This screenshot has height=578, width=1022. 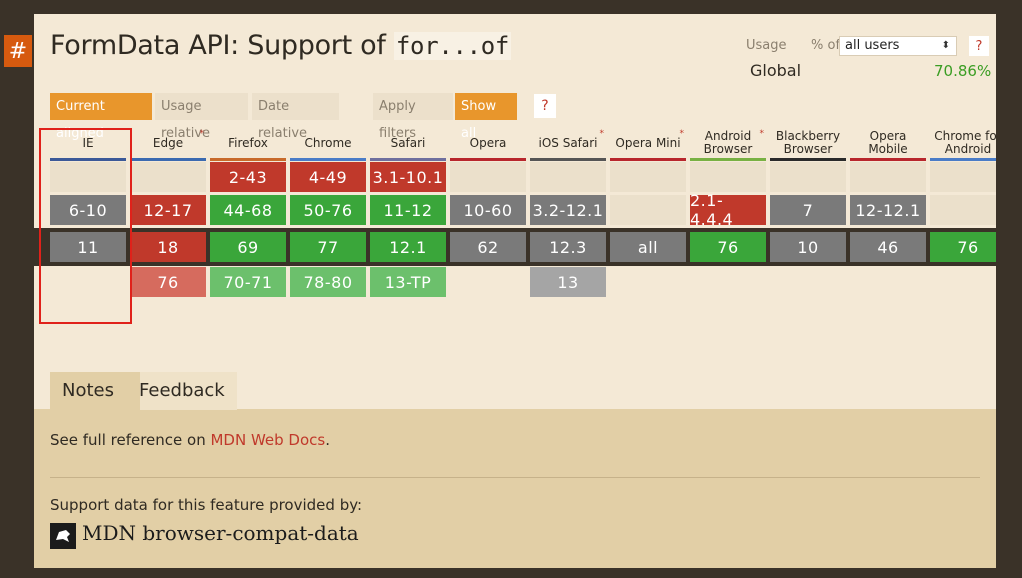 What do you see at coordinates (488, 247) in the screenshot?
I see `support-cell: 62` at bounding box center [488, 247].